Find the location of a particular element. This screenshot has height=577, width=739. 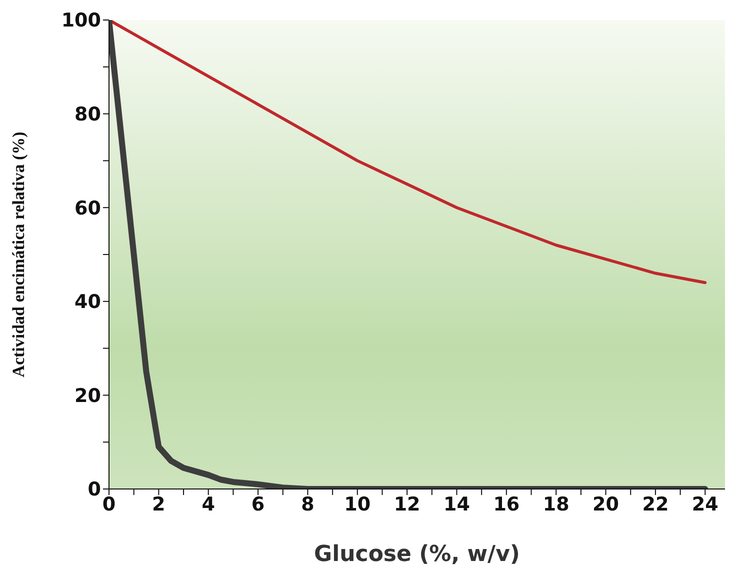

x-tick-label: 18 is located at coordinates (556, 504).